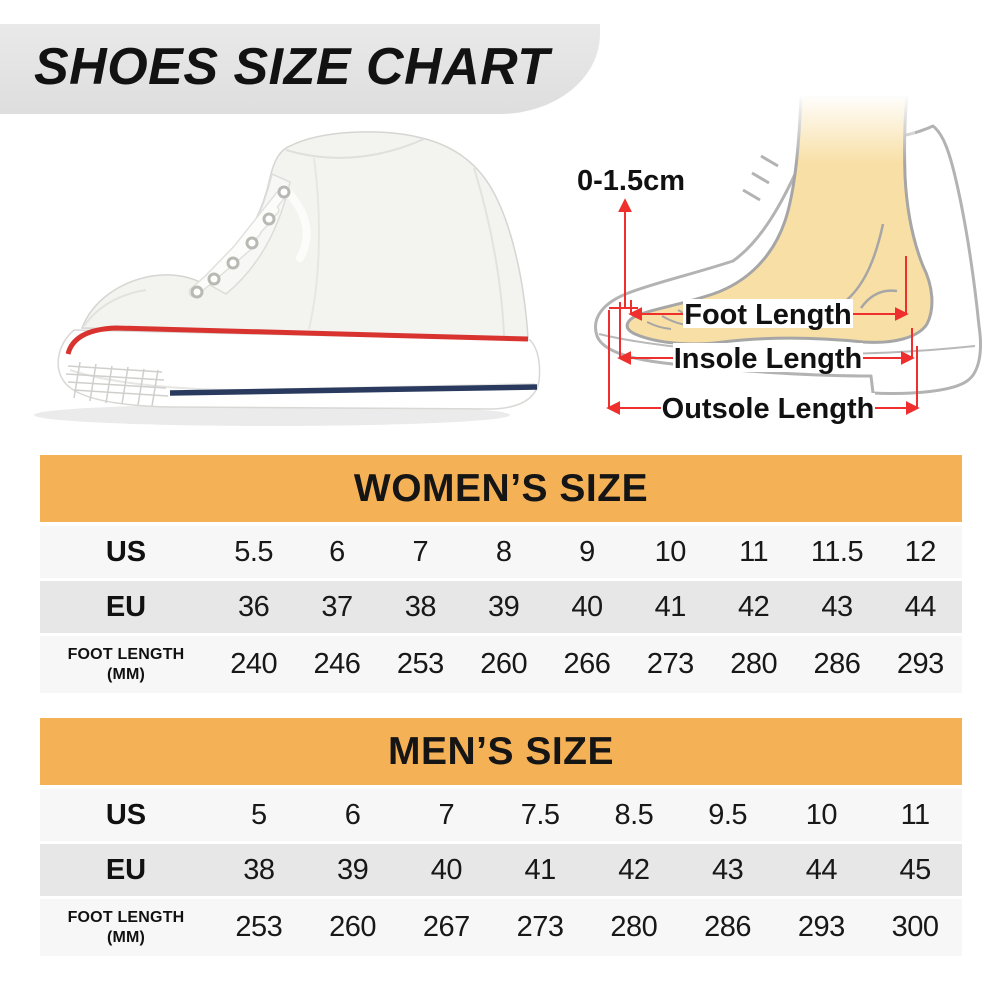 This screenshot has width=1001, height=1001. Describe the element at coordinates (355, 148) in the screenshot. I see `collar-opening-line` at that location.